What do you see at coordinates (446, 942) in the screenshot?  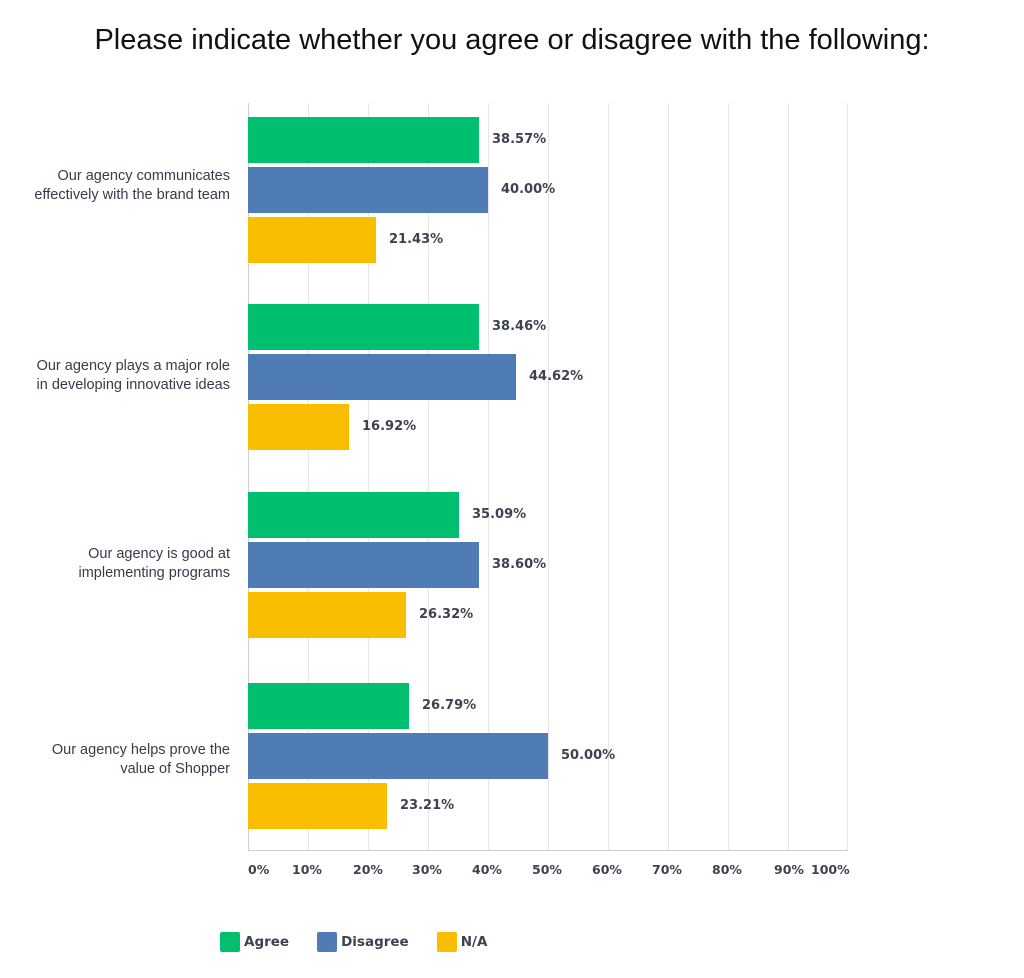 I see `legend-swatch-na` at bounding box center [446, 942].